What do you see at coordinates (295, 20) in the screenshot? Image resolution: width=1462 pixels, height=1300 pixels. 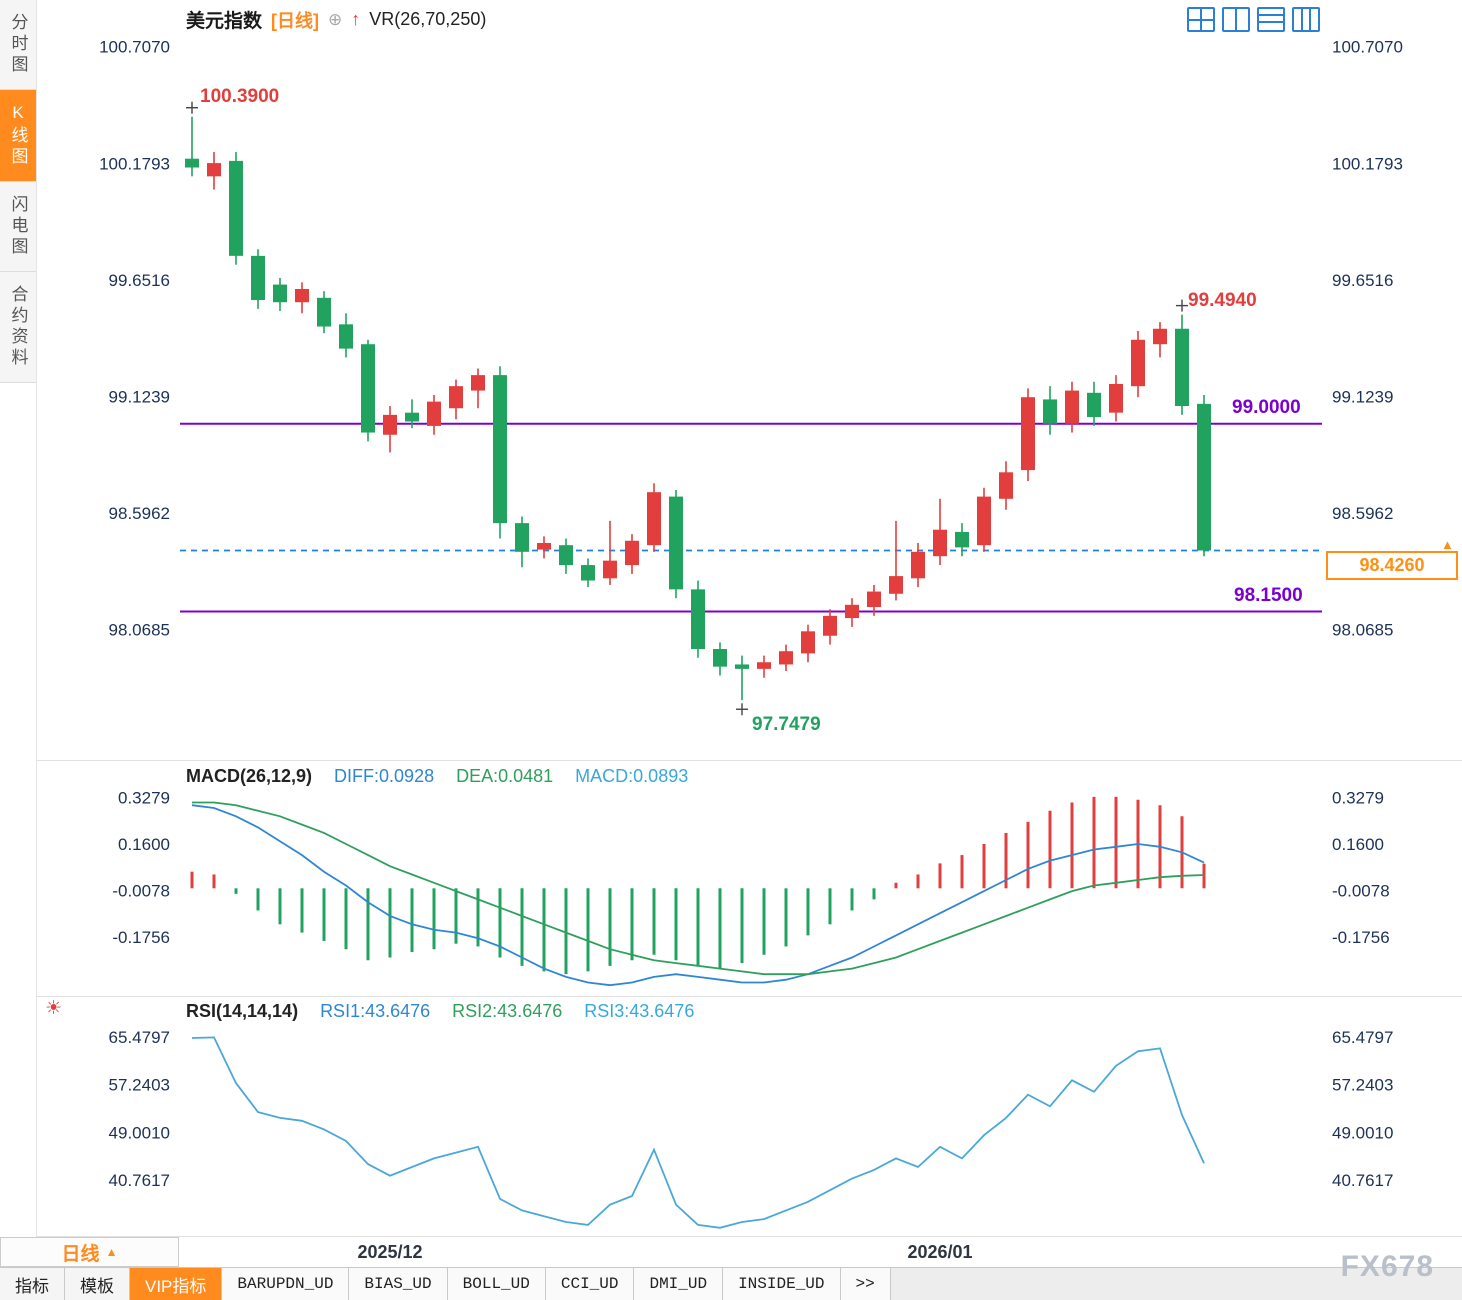 I see `period-tag: [日线]` at bounding box center [295, 20].